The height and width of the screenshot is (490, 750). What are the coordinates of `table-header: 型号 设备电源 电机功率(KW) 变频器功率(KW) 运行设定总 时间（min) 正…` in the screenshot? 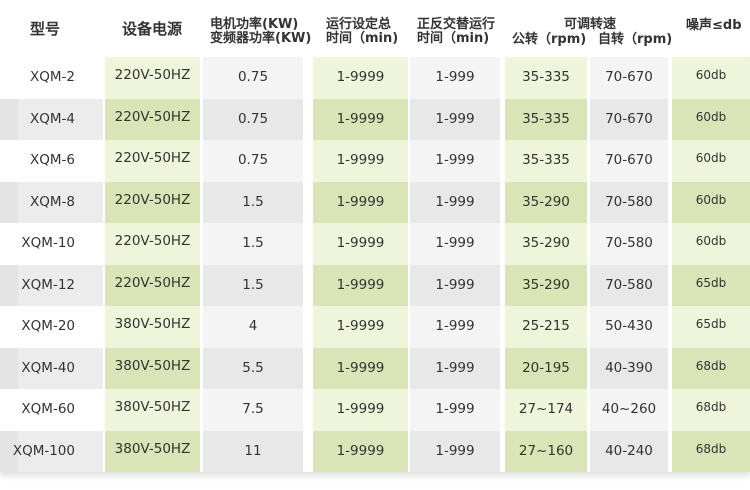 It's located at (375, 28).